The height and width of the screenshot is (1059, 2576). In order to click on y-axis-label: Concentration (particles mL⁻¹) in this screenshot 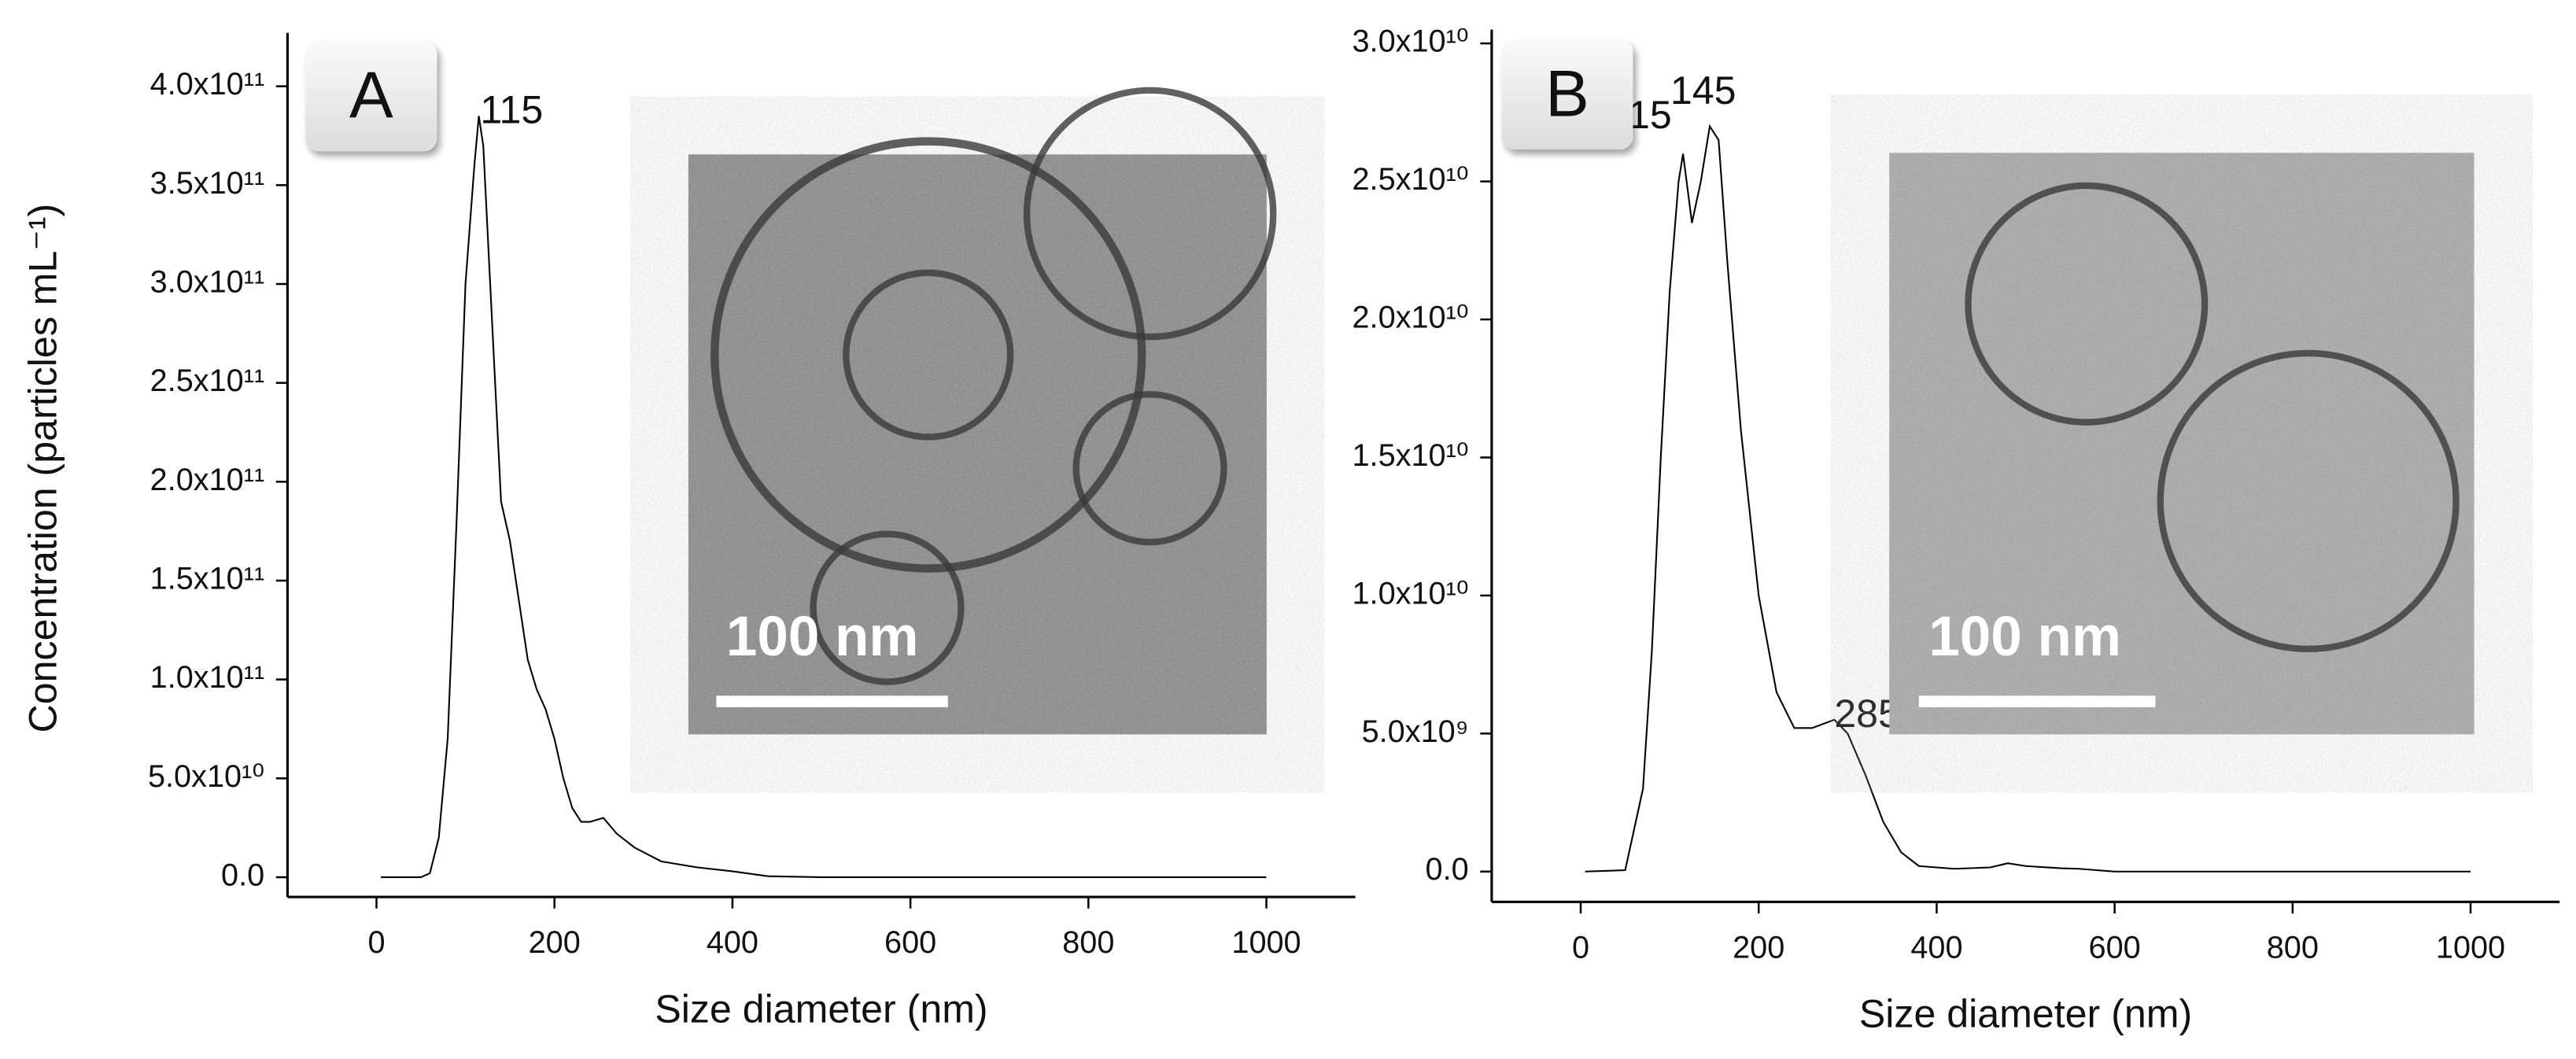, I will do `click(43, 468)`.